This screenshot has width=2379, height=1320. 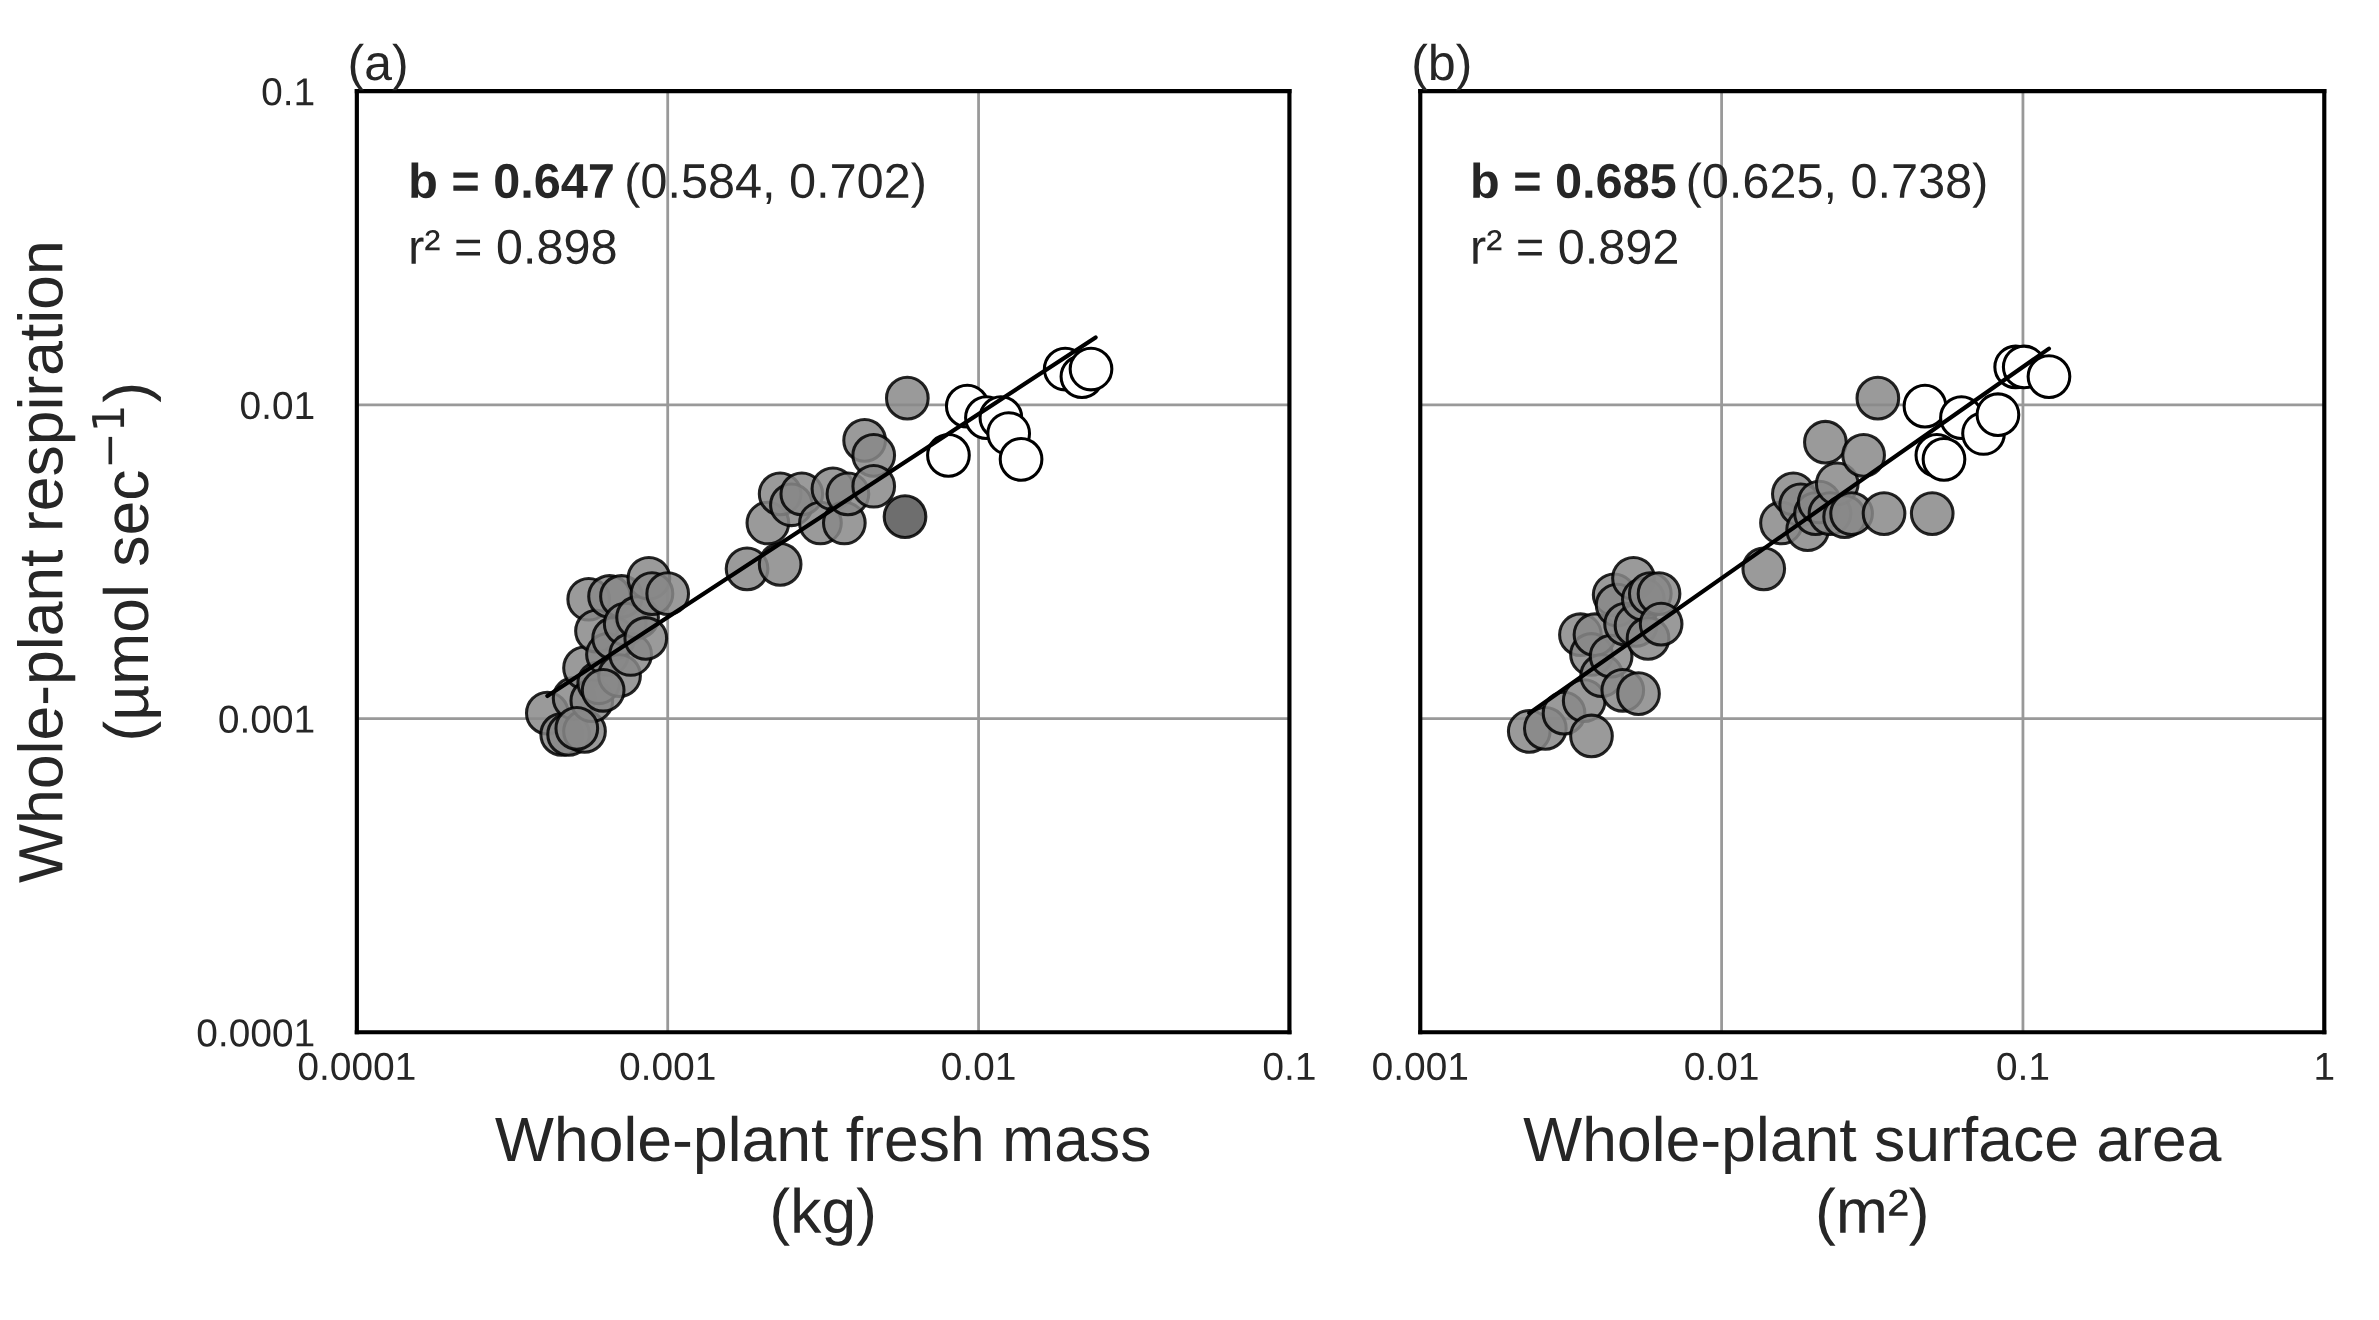 What do you see at coordinates (356, 1066) in the screenshot?
I see `x-tick-label: 0.0001` at bounding box center [356, 1066].